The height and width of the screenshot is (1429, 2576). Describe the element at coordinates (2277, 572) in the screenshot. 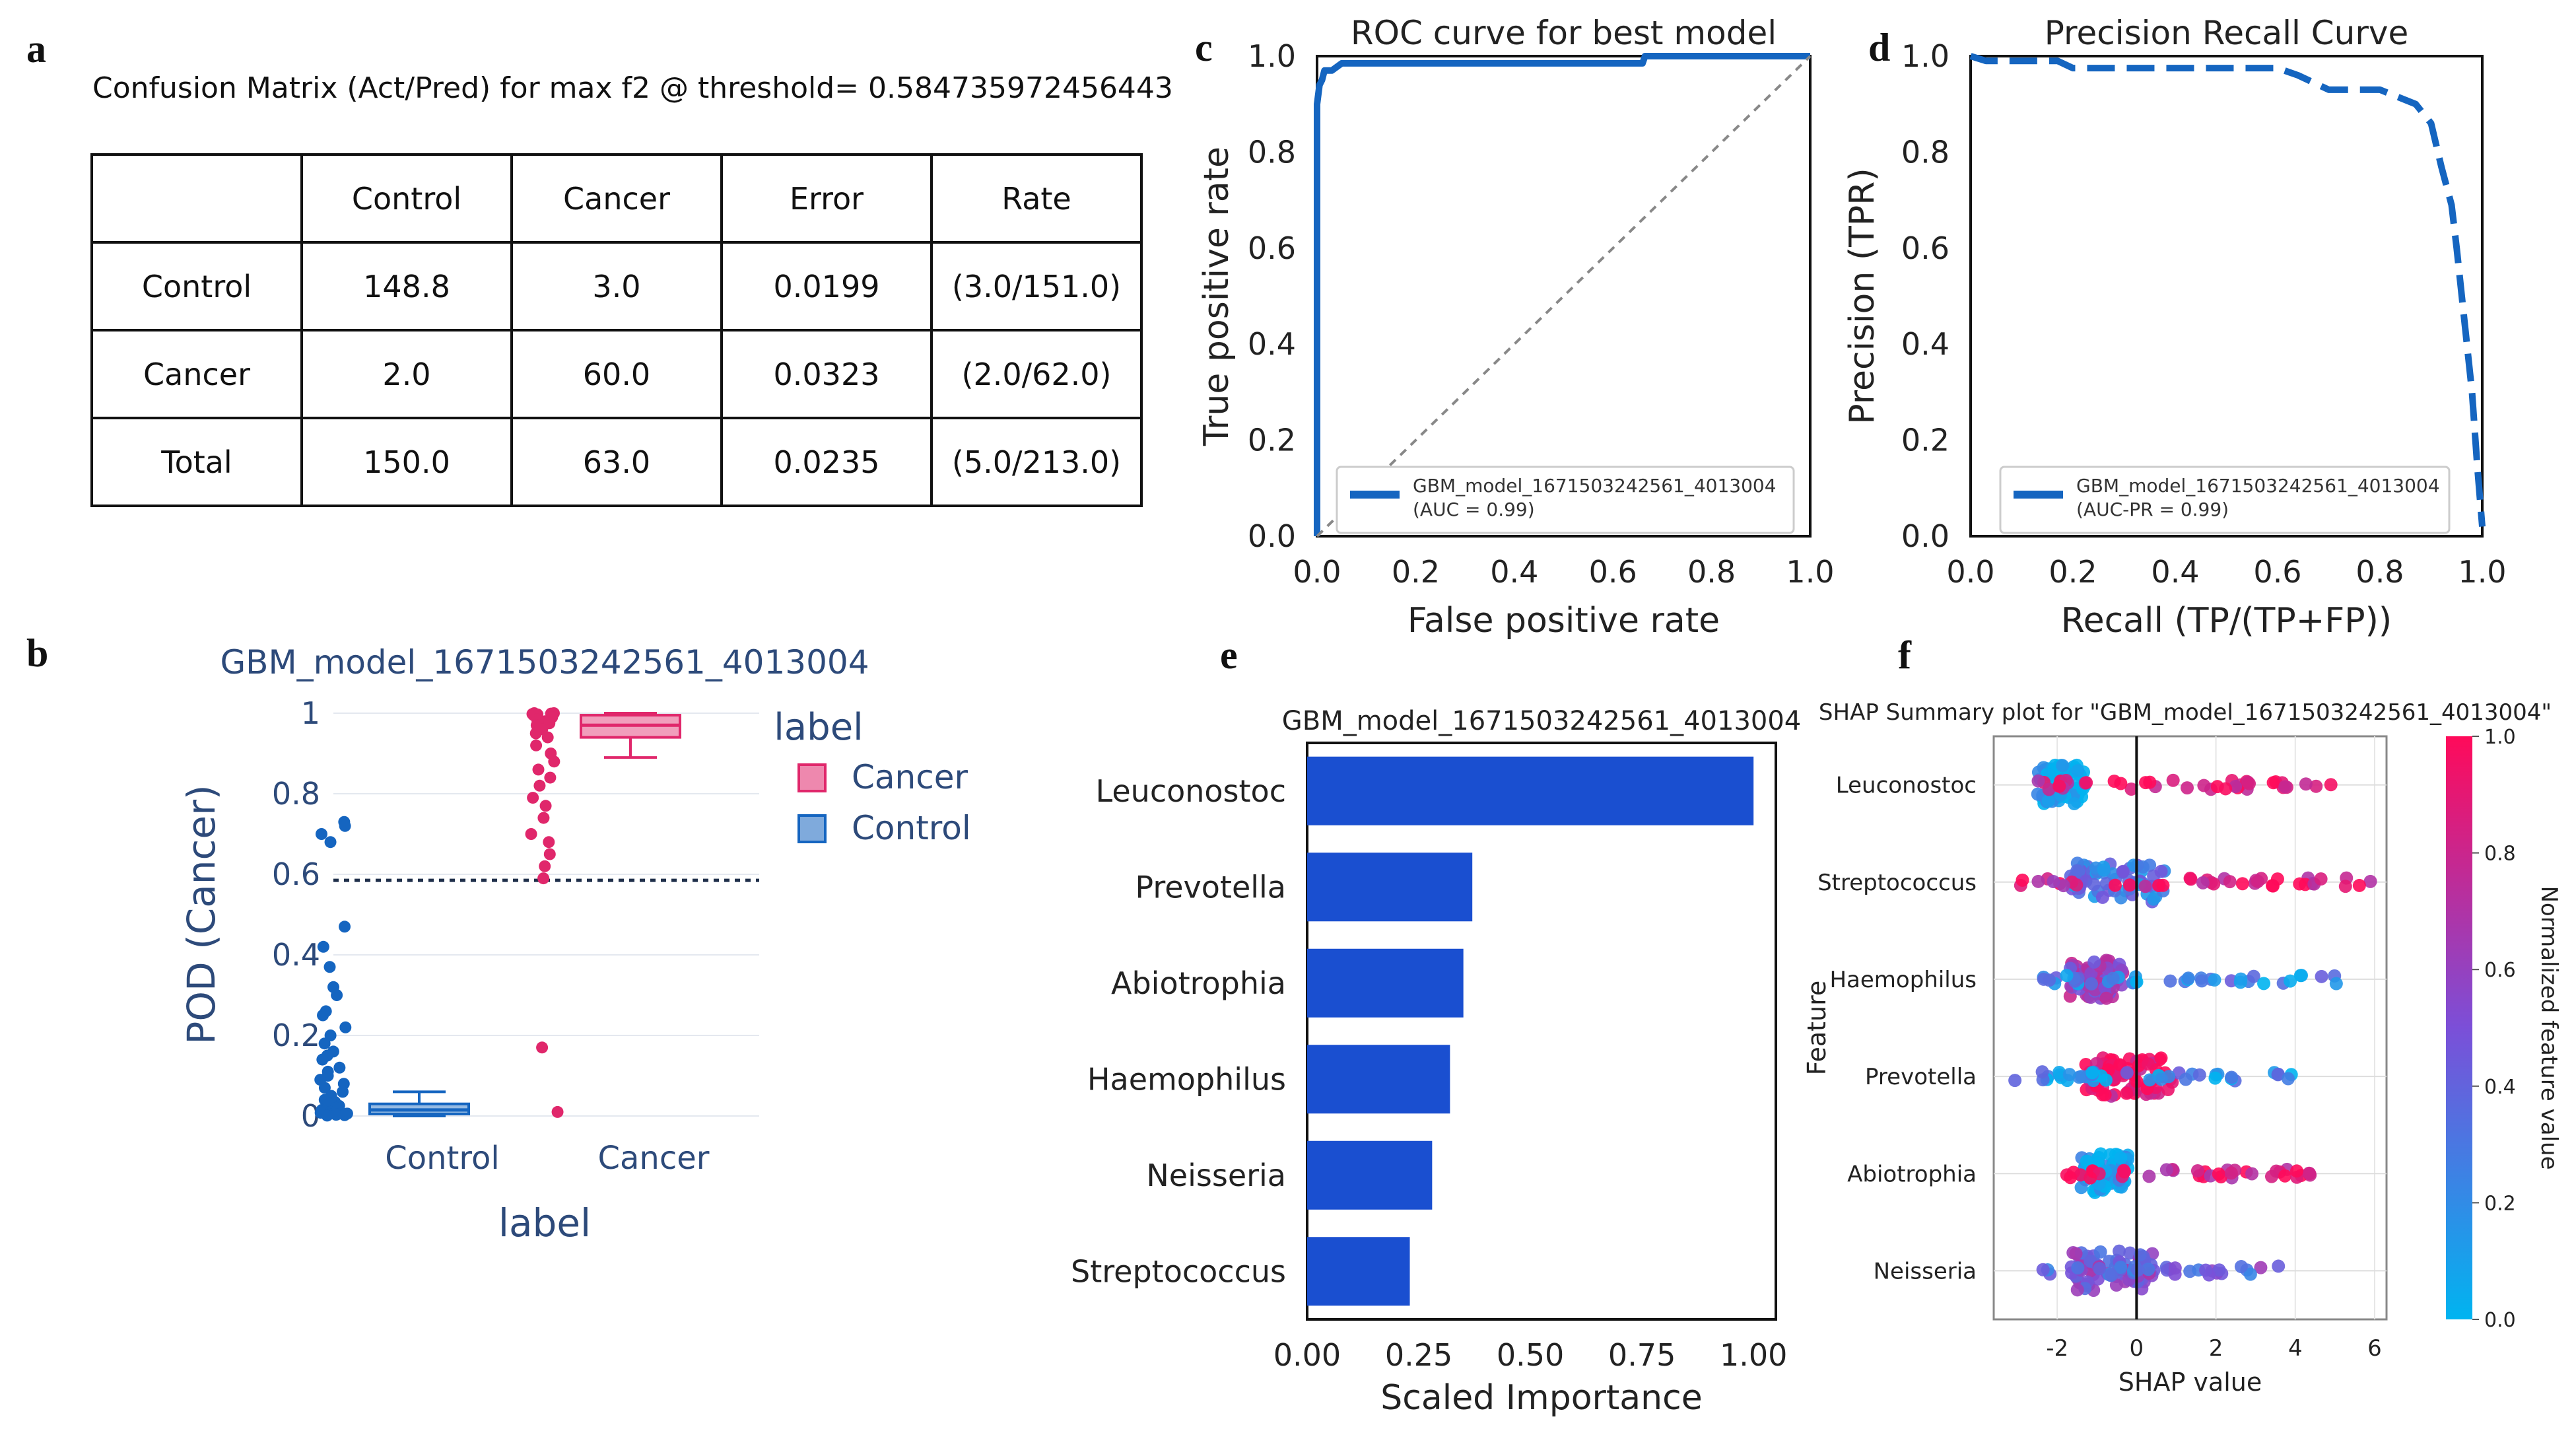

I see `x-tick-label: 0.6` at that location.